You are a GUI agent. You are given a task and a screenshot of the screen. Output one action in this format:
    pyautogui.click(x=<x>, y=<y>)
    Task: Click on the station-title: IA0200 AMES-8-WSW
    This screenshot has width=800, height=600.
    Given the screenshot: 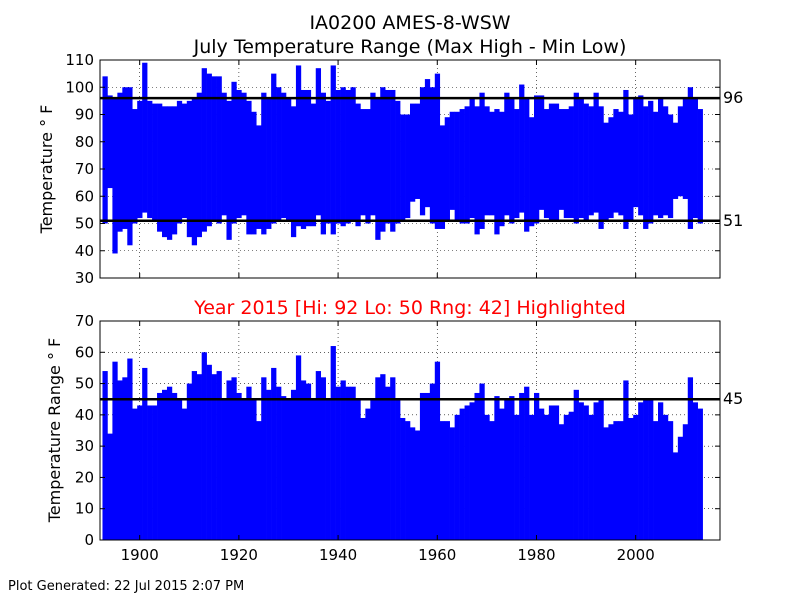 What is the action you would take?
    pyautogui.click(x=409, y=23)
    